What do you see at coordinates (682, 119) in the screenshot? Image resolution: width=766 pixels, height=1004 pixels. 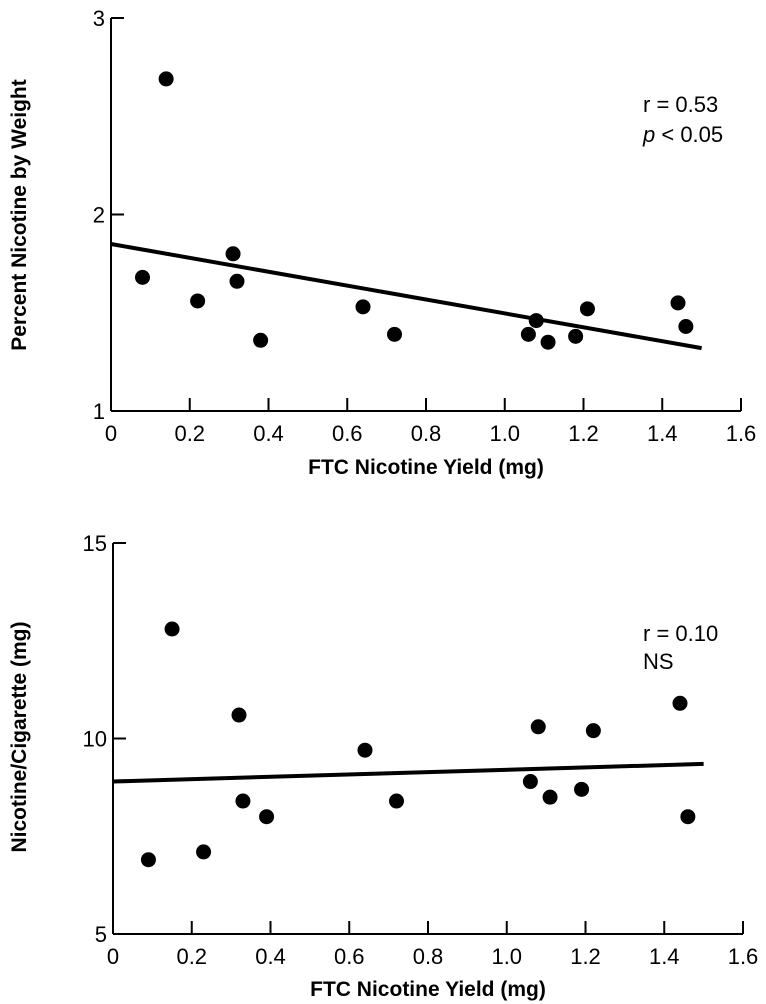 I see `annotation: r = 0.53 p < 0.05` at bounding box center [682, 119].